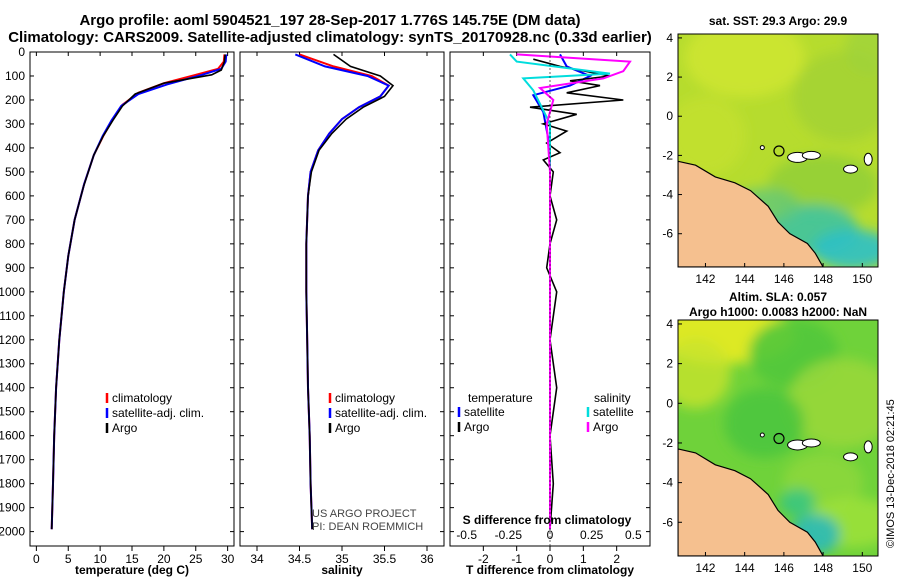  I want to click on x-tick-label: 15, so click(132, 559).